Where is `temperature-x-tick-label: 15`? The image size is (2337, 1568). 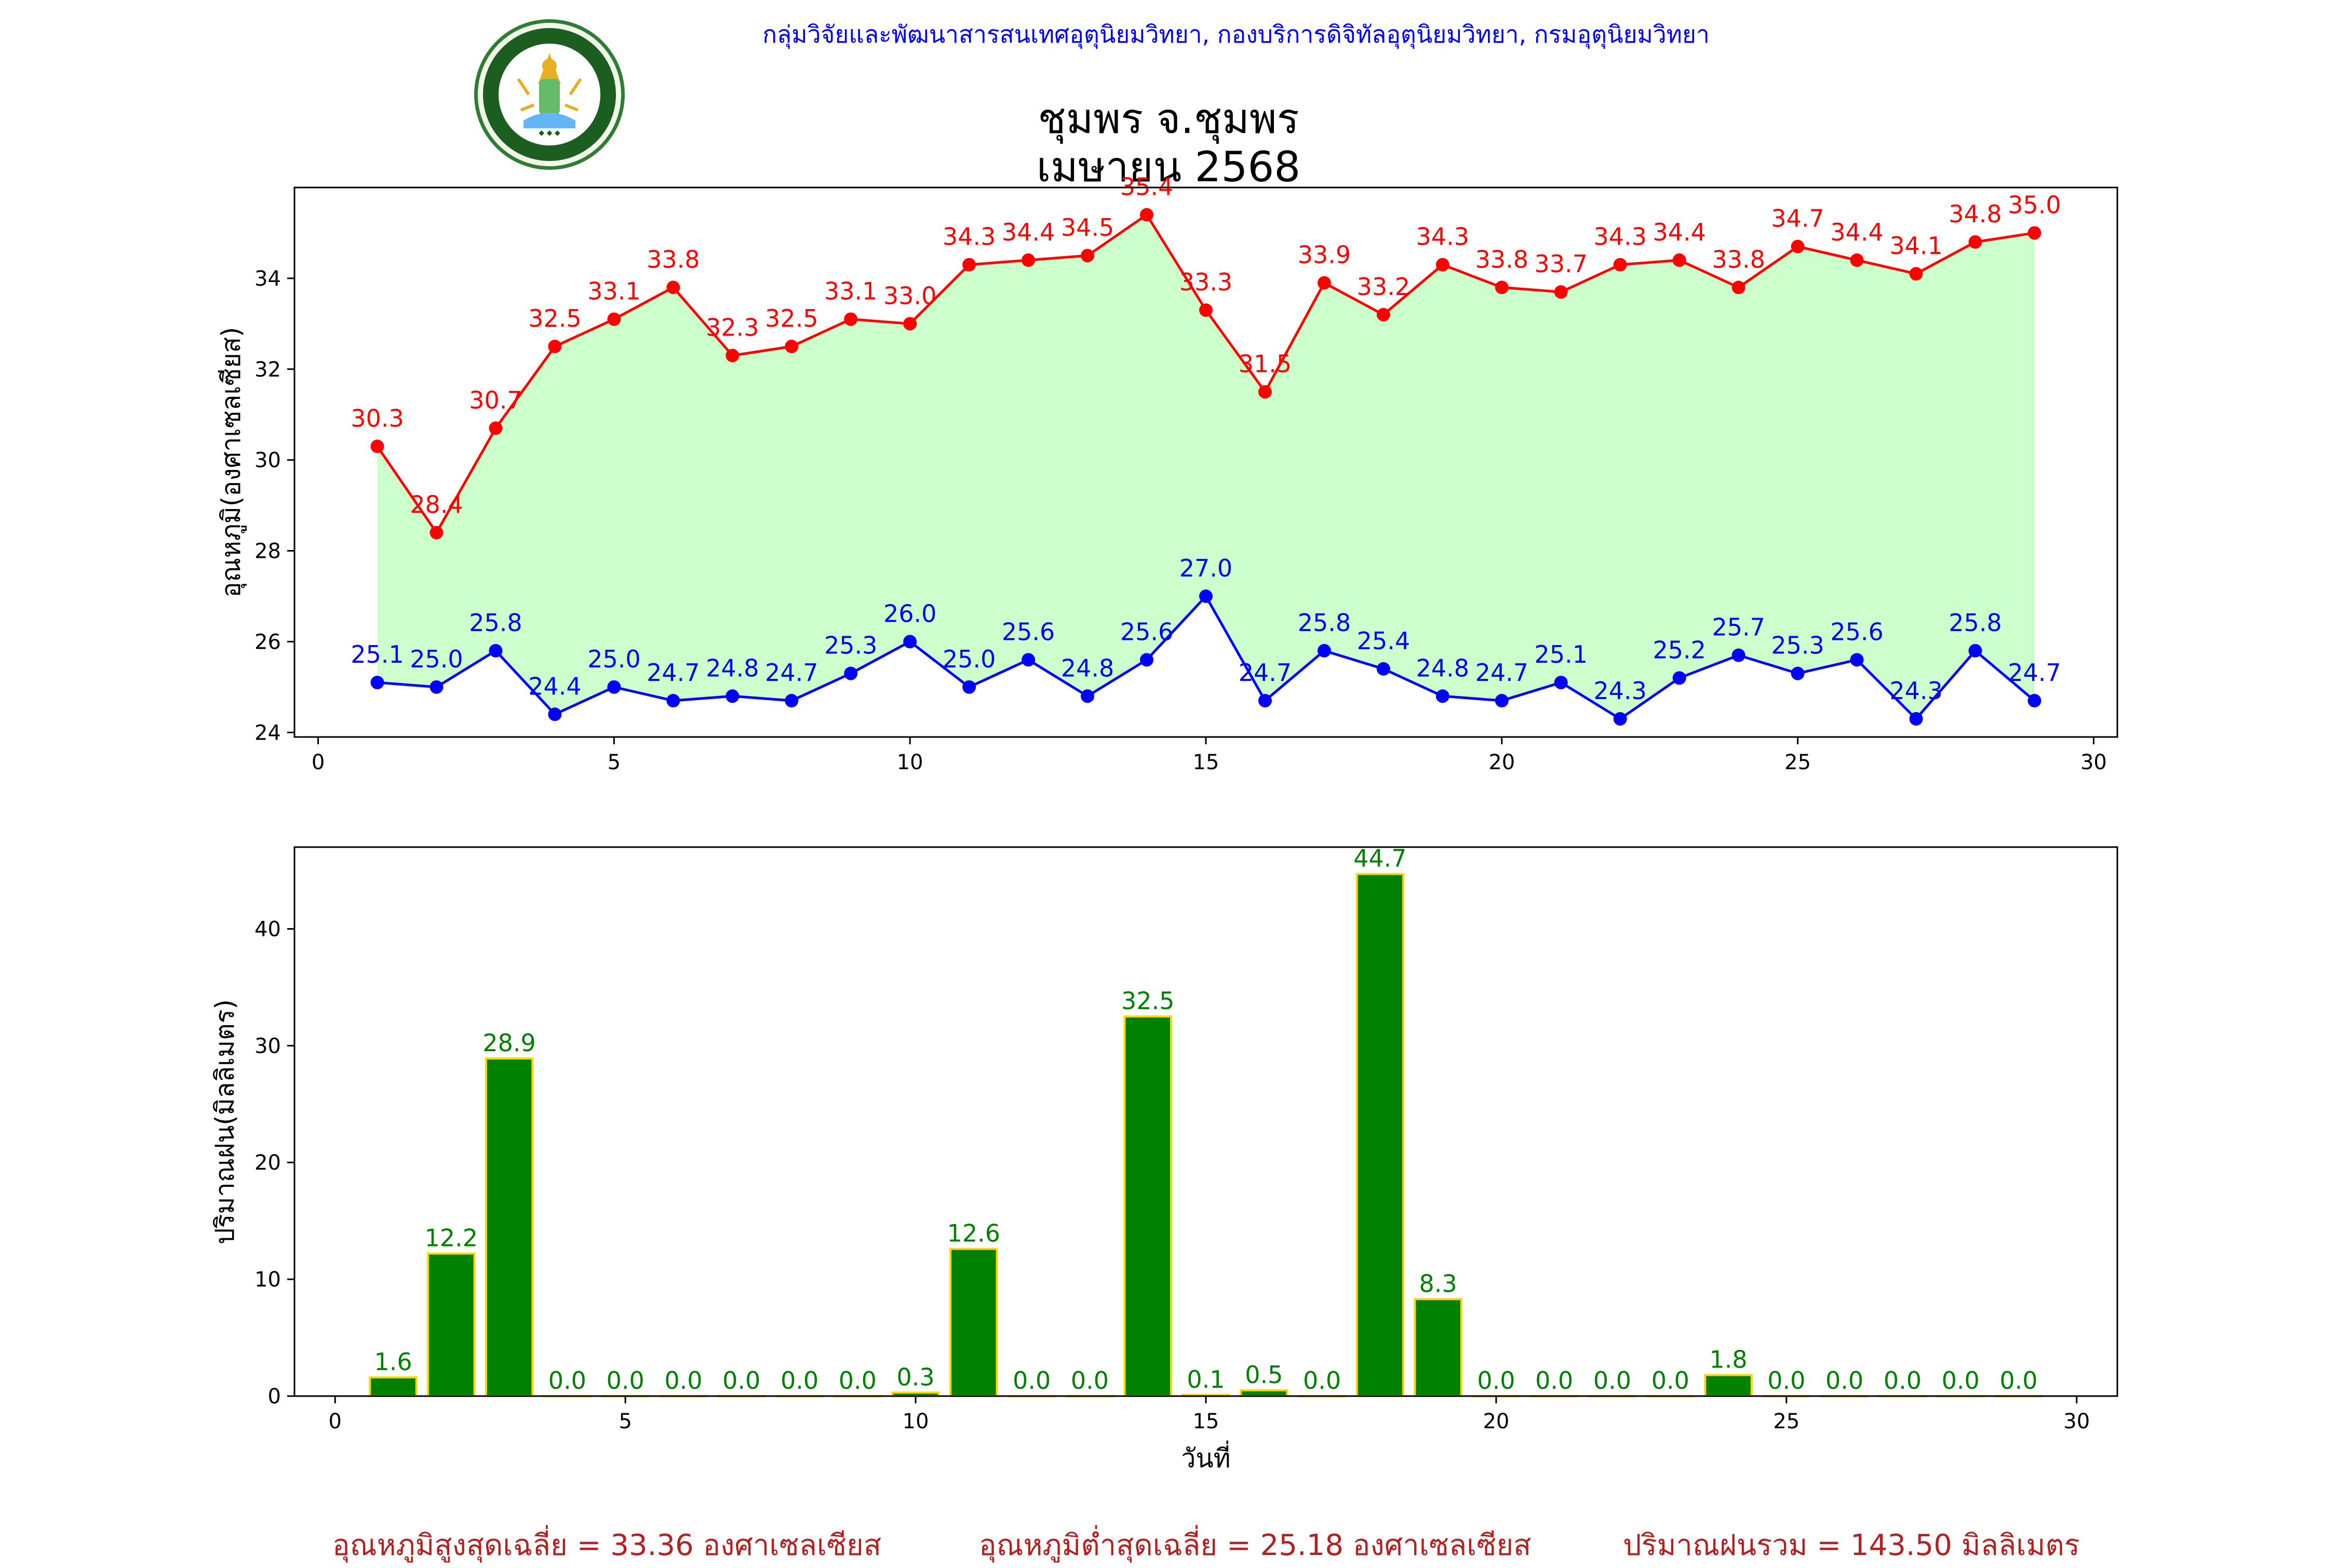
temperature-x-tick-label: 15 is located at coordinates (1206, 762).